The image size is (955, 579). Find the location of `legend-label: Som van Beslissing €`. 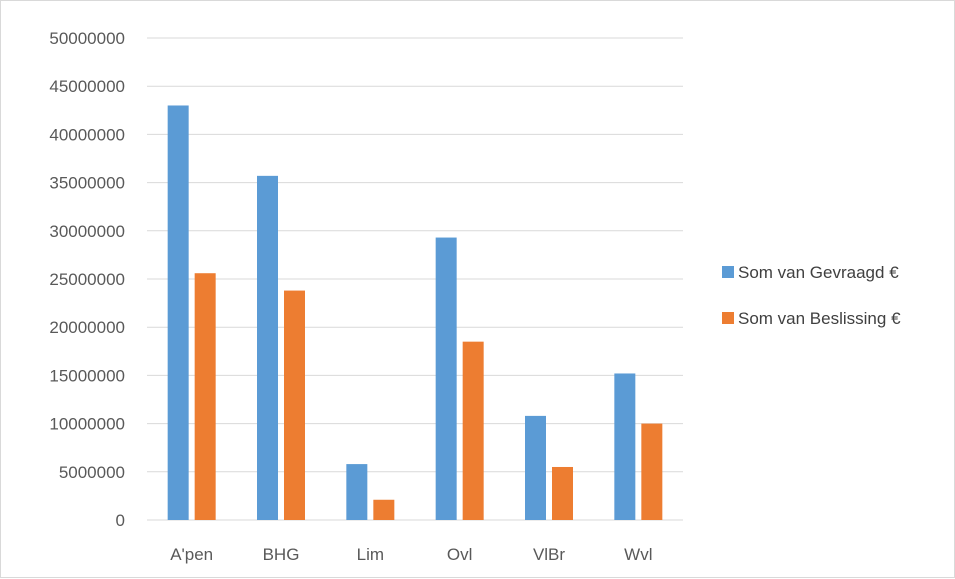

legend-label: Som van Beslissing € is located at coordinates (819, 318).